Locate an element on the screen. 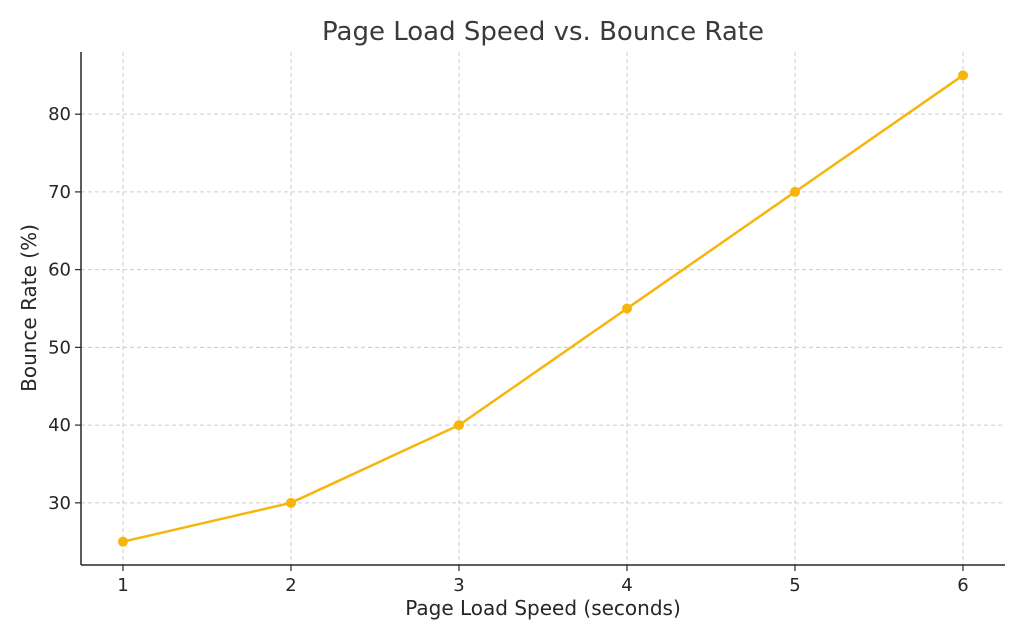 This screenshot has width=1024, height=640. y-tick-label: 70 is located at coordinates (59, 192).